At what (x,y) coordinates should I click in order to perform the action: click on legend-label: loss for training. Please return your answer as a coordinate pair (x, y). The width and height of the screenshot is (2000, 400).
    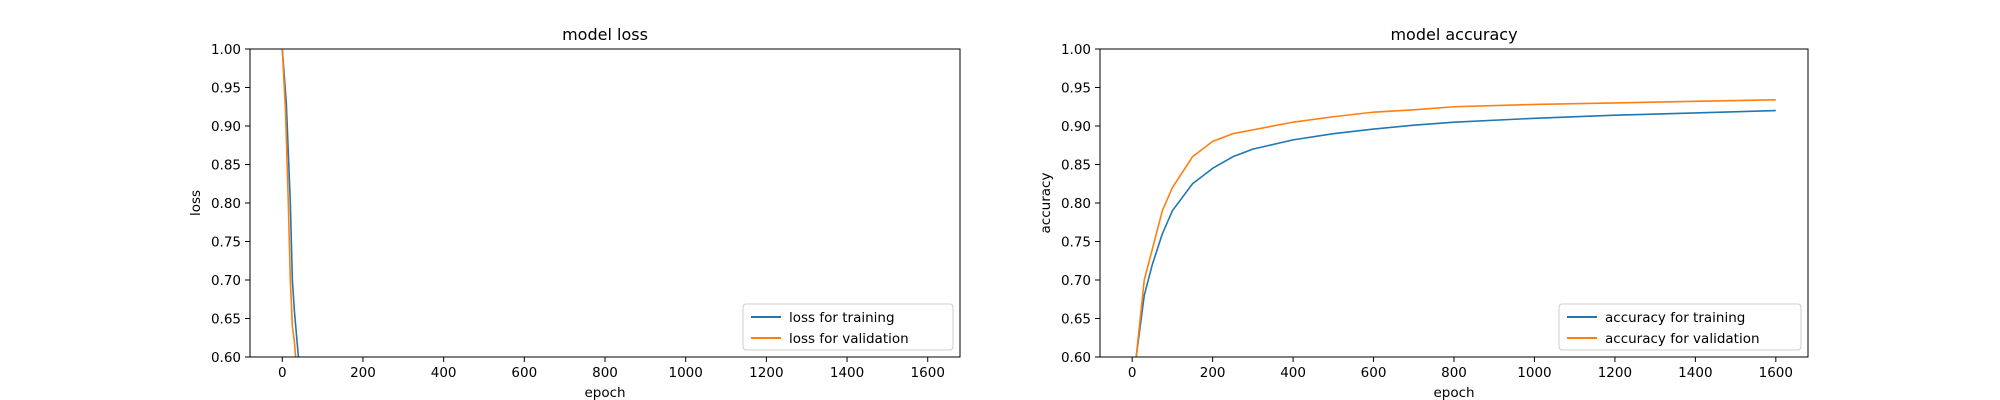
    Looking at the image, I should click on (842, 318).